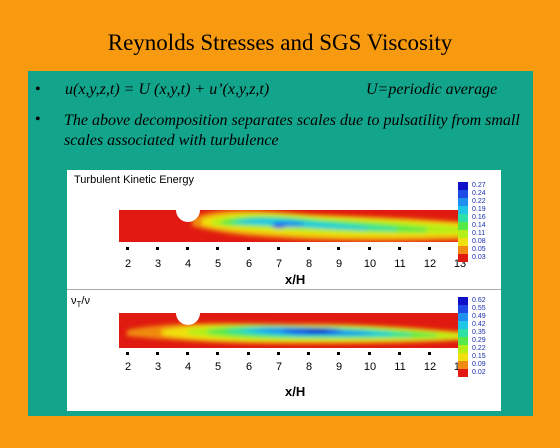 The height and width of the screenshot is (448, 560). What do you see at coordinates (432, 89) in the screenshot?
I see `periodic-average-note: U=periodic average` at bounding box center [432, 89].